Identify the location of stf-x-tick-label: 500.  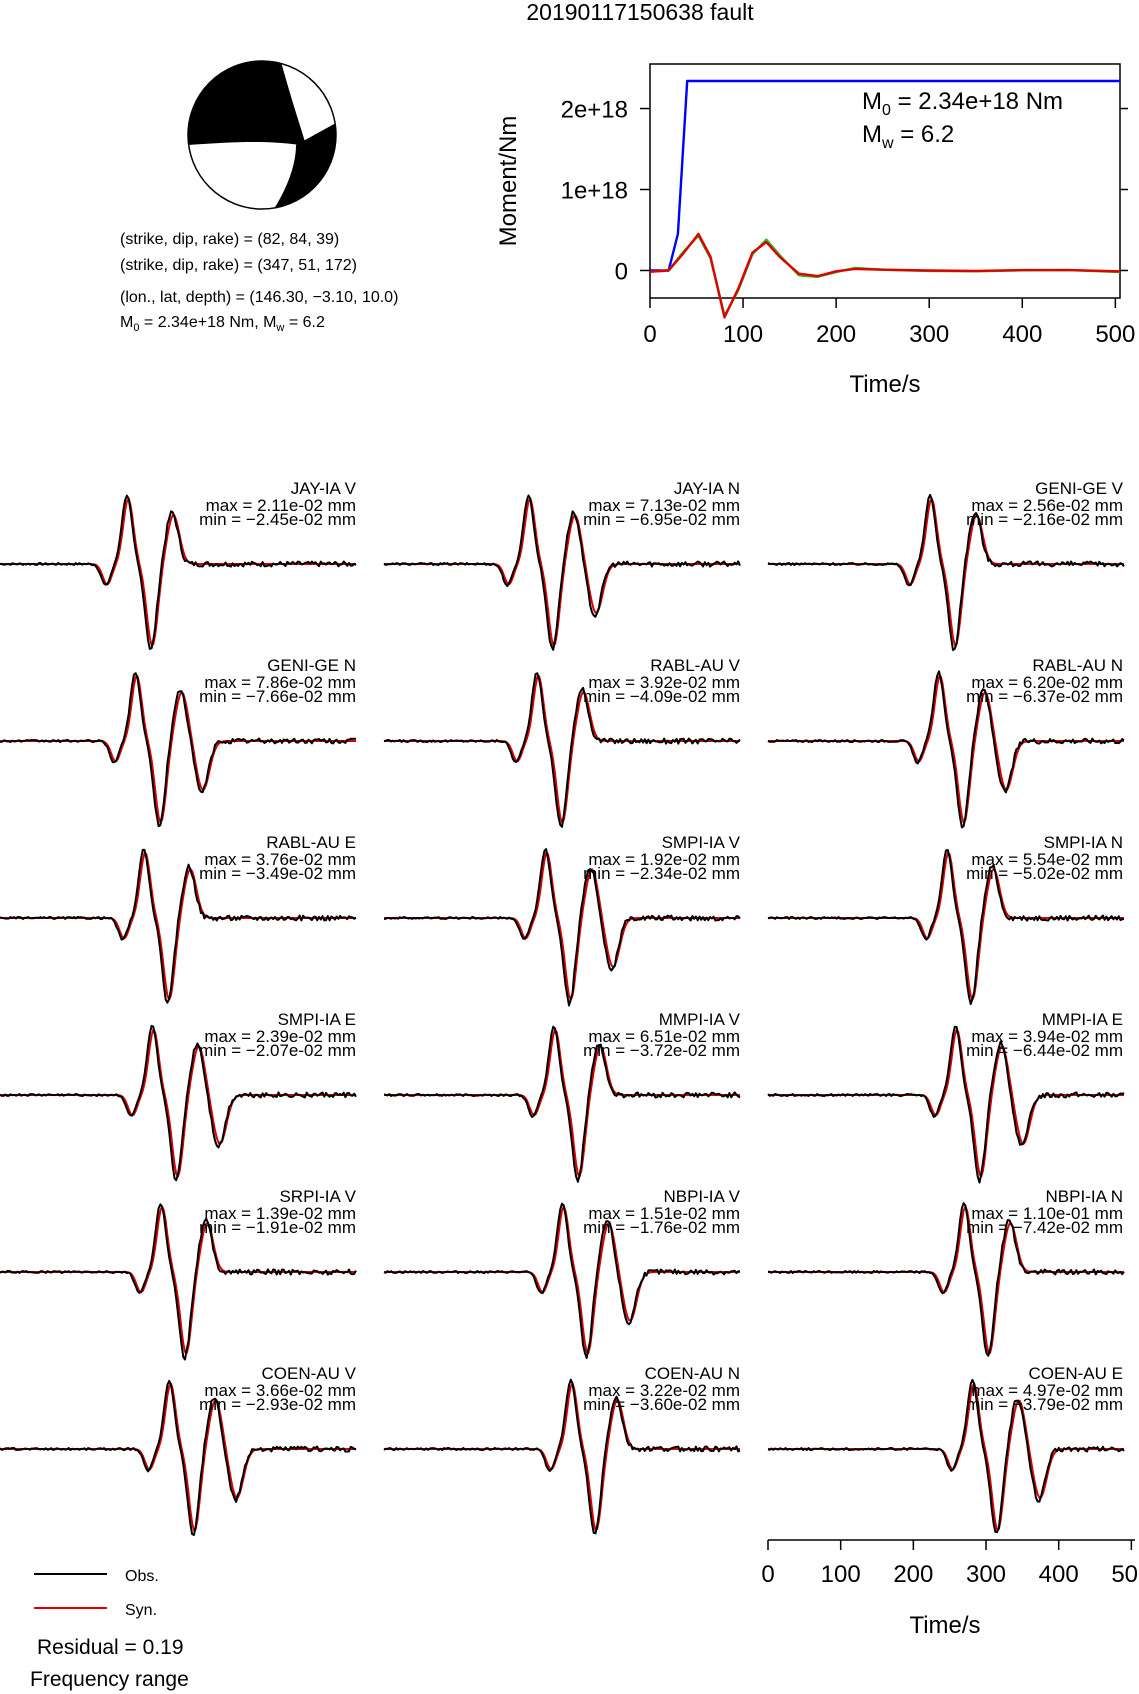
(1115, 334).